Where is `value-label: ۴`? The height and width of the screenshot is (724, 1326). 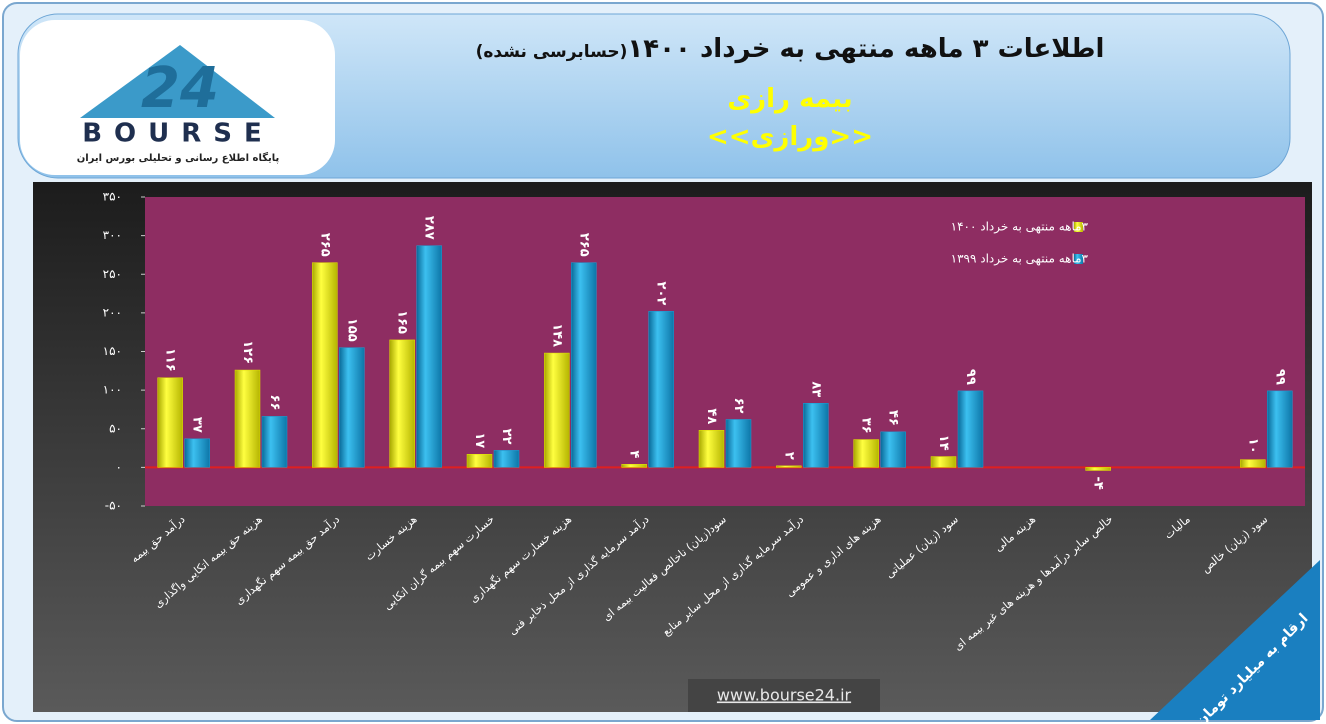
value-label: ۴ is located at coordinates (634, 454).